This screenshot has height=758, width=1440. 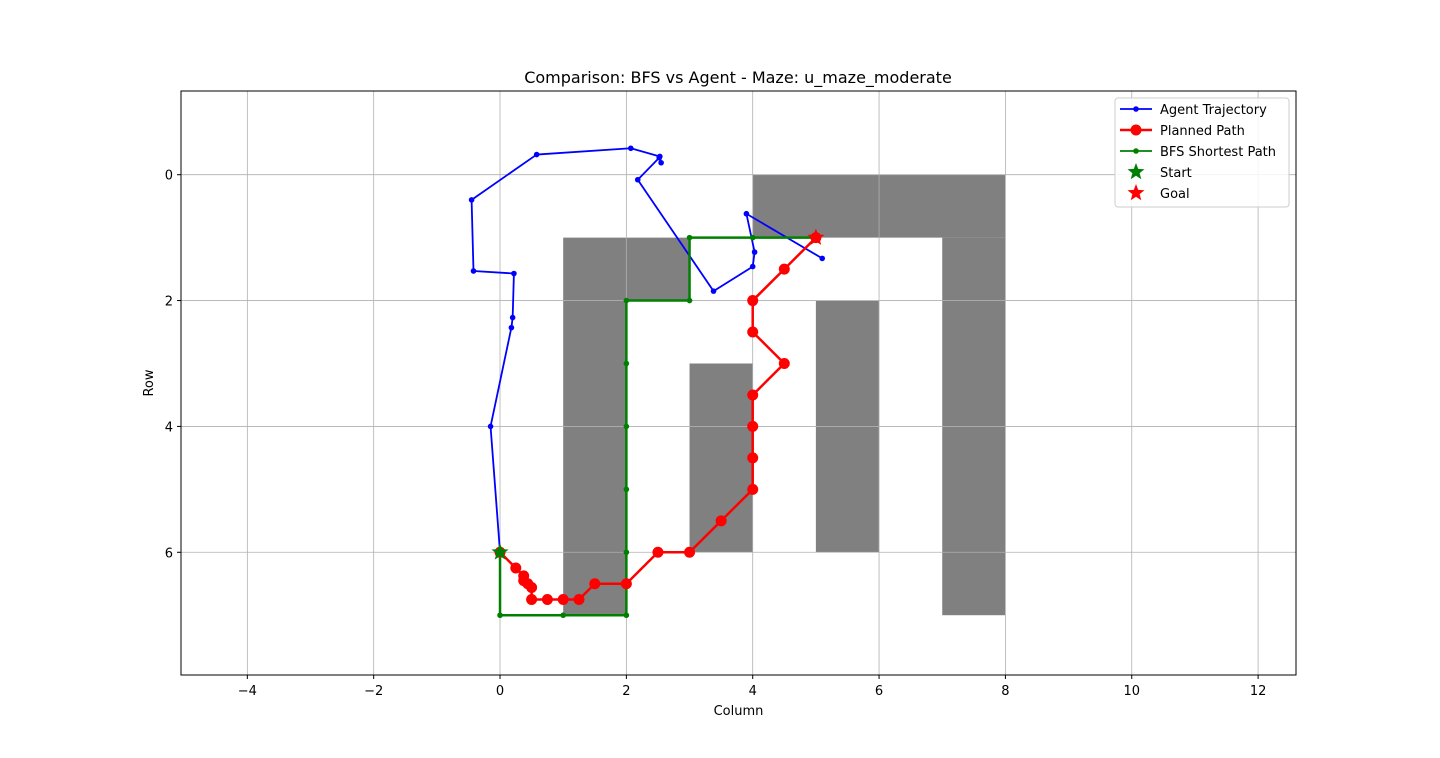 I want to click on x-tick-label: 2, so click(x=626, y=691).